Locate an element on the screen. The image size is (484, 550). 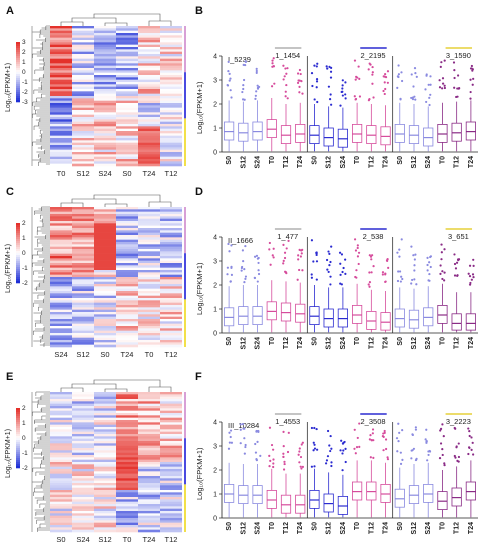
box-s24 is located at coordinates (257, 109).